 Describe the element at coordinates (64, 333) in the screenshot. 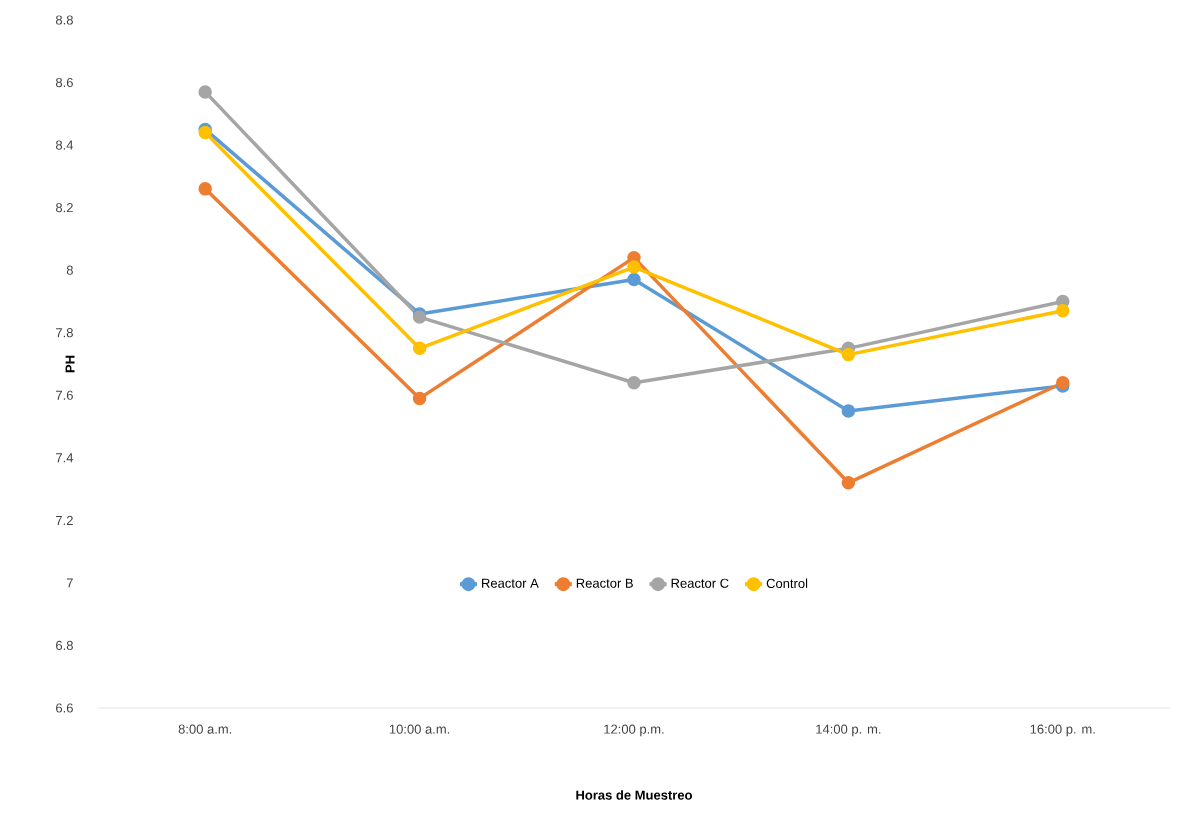

I see `y-tick-label: 7.8` at that location.